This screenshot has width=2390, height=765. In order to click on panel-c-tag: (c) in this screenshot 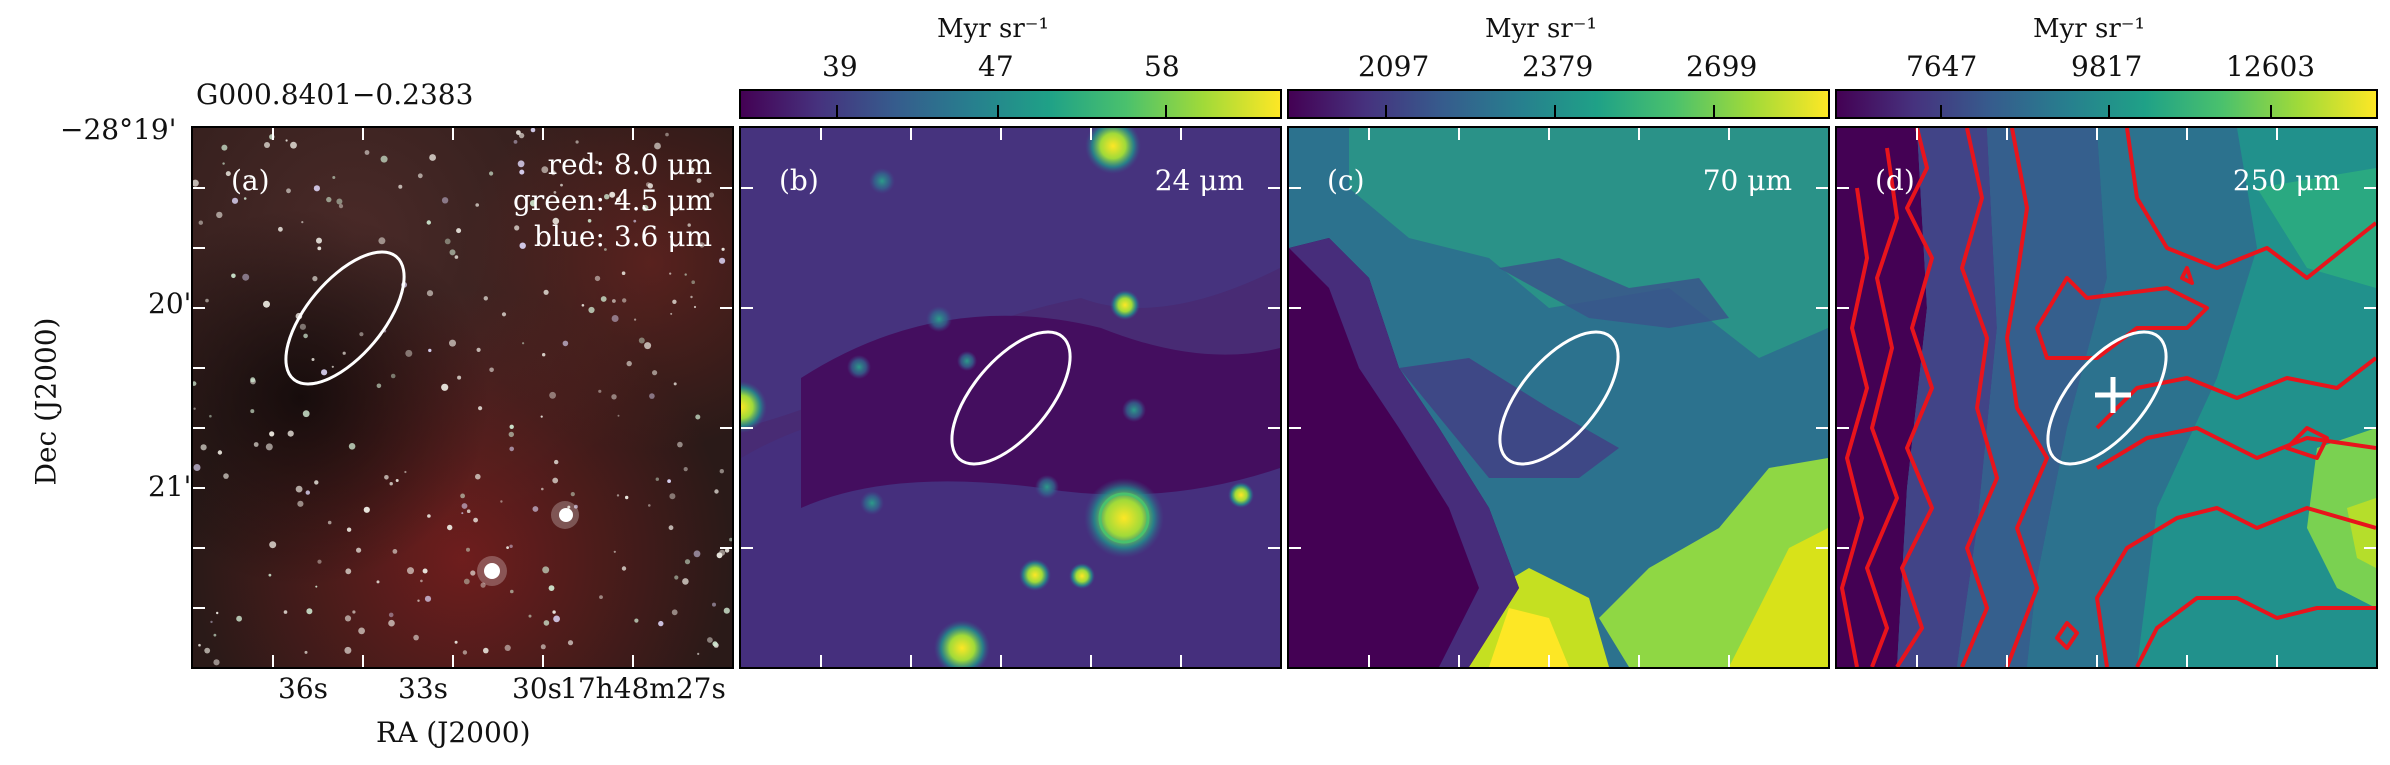, I will do `click(1346, 180)`.